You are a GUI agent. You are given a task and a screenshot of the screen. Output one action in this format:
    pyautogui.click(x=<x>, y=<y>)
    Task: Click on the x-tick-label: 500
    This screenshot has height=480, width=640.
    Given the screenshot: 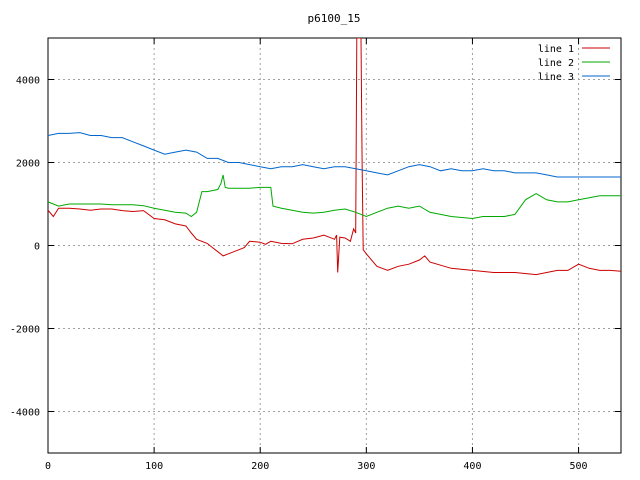 What is the action you would take?
    pyautogui.click(x=579, y=466)
    